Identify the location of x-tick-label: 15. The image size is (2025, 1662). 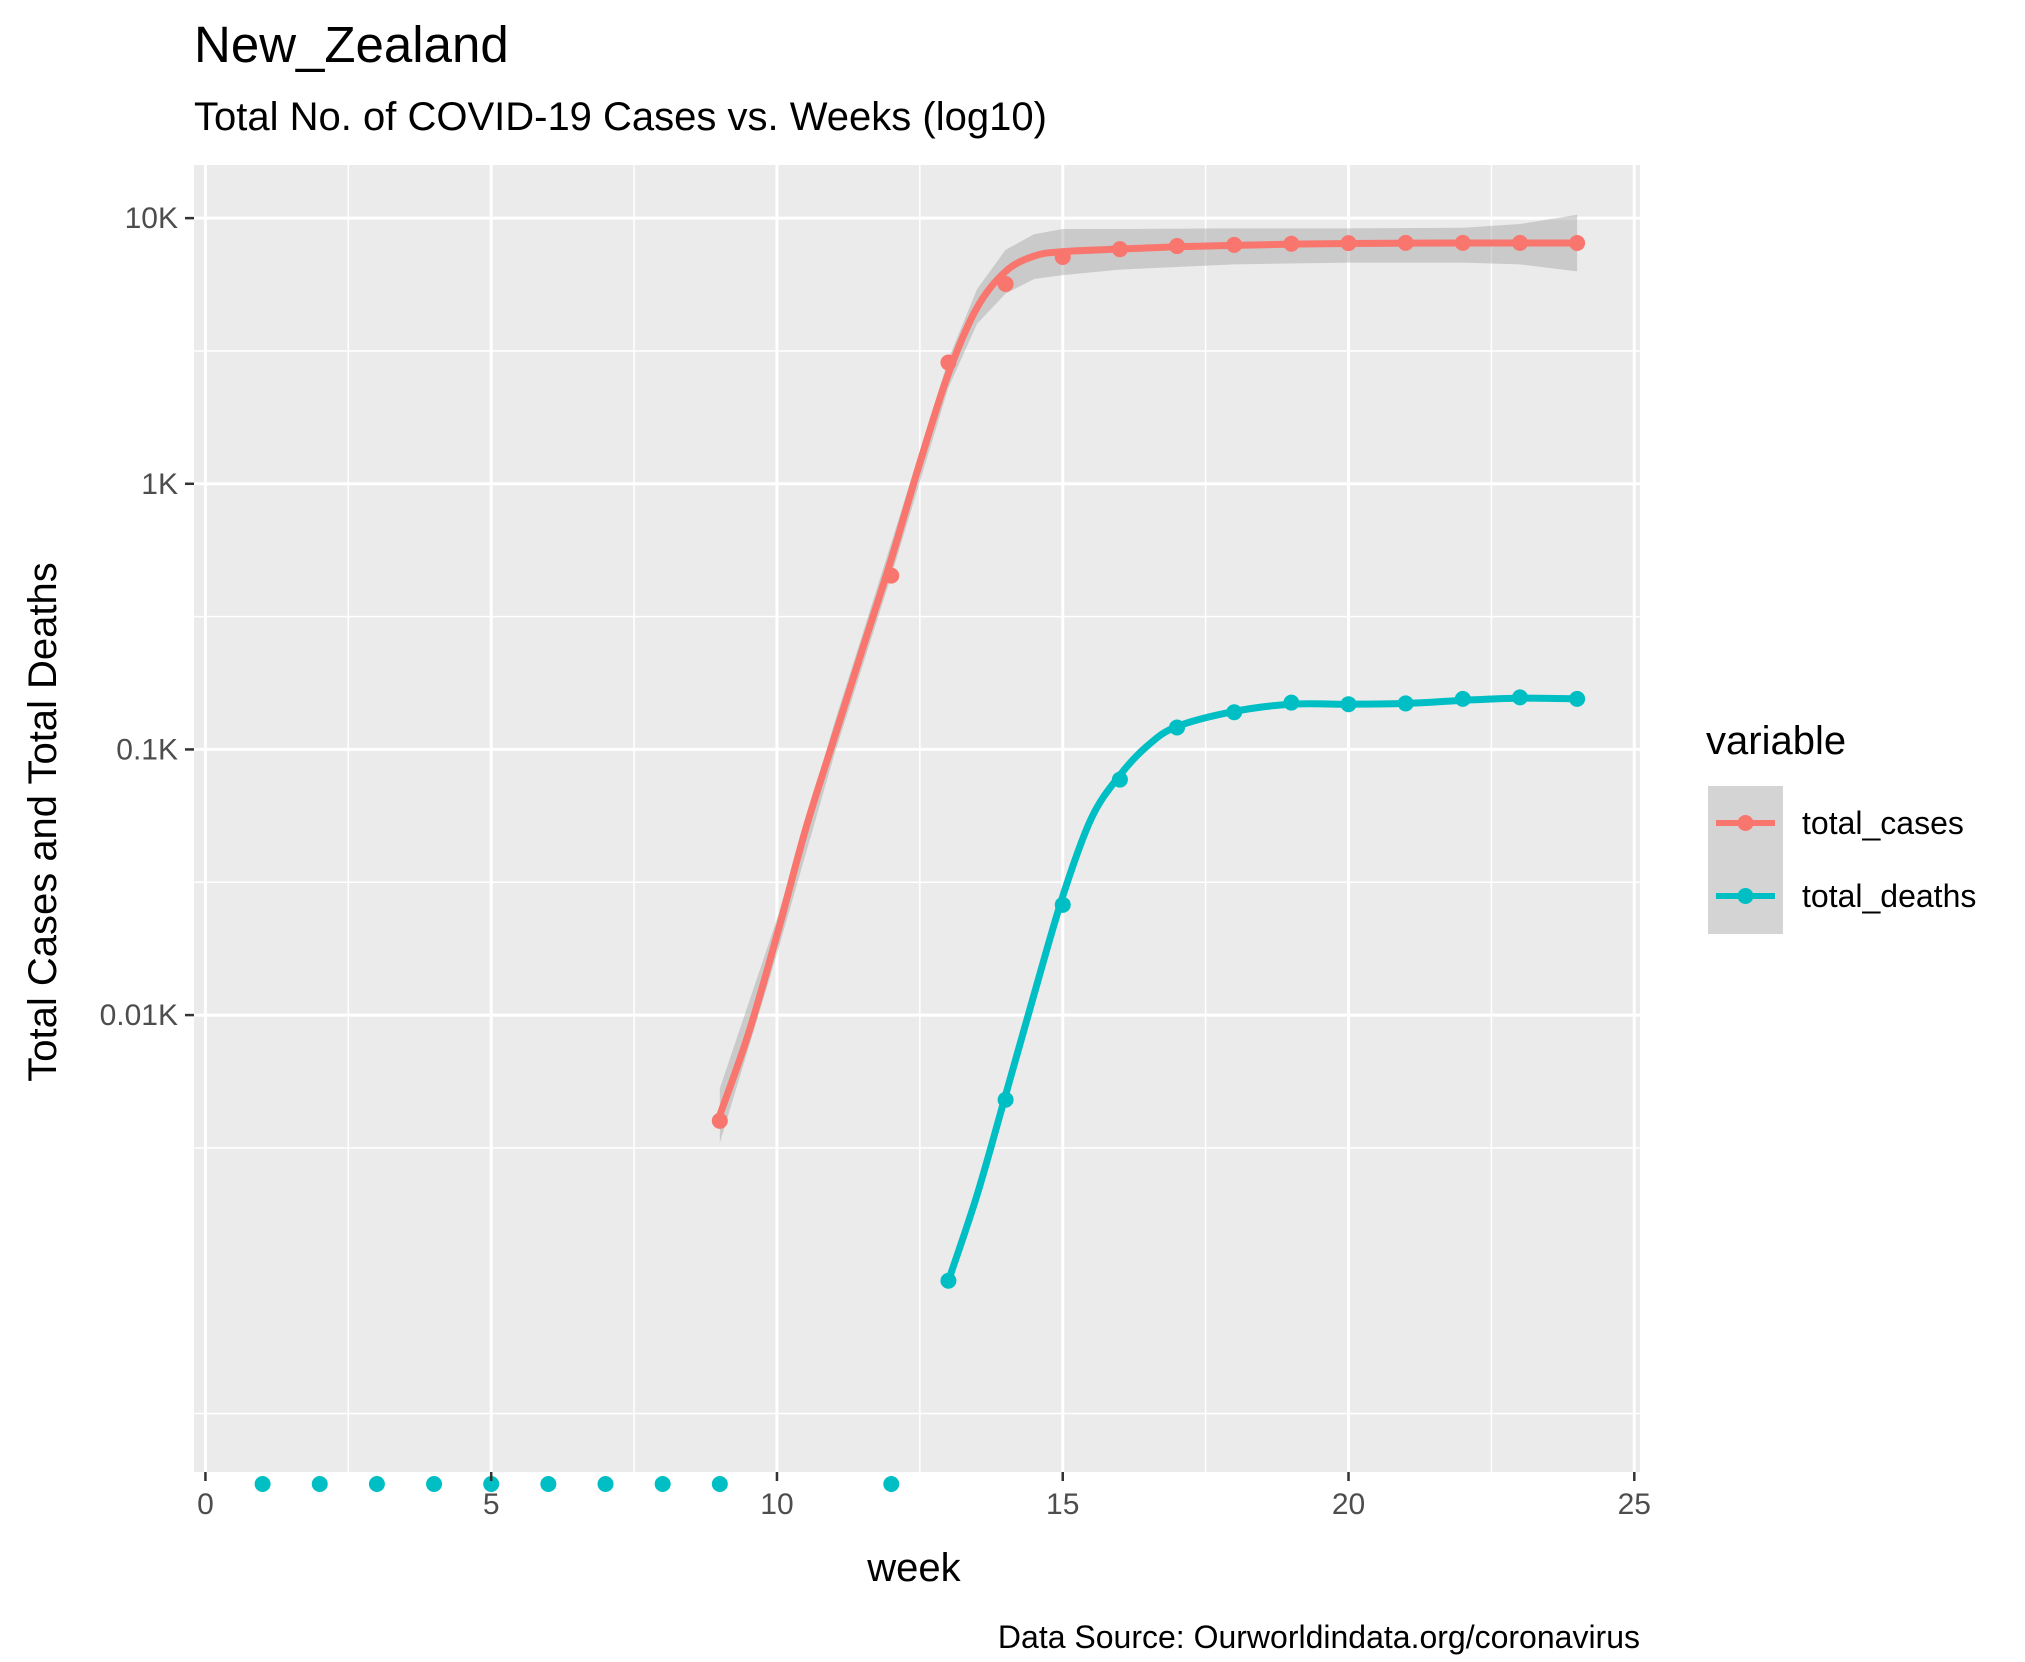
(1062, 1504).